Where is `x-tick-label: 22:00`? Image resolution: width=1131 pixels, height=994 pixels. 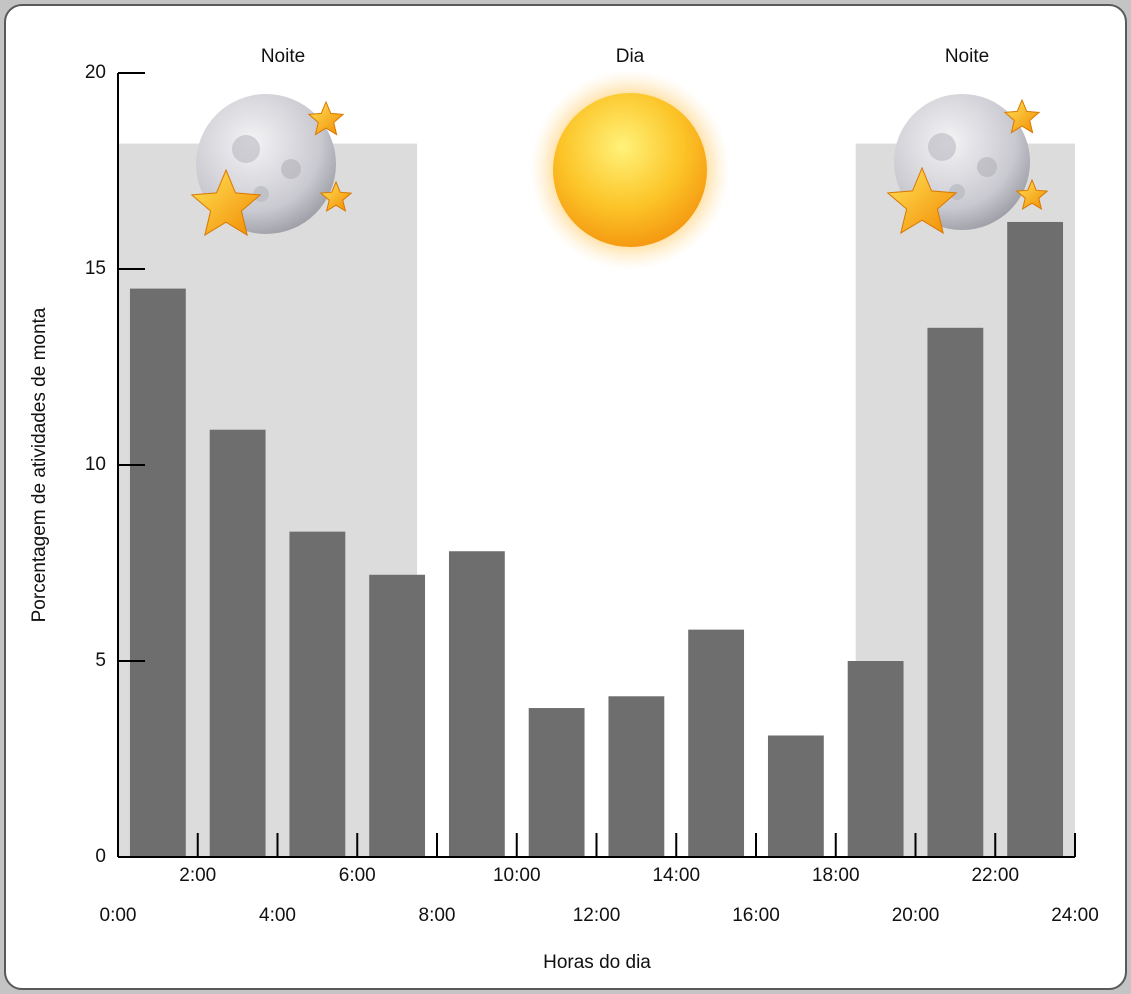
x-tick-label: 22:00 is located at coordinates (995, 875).